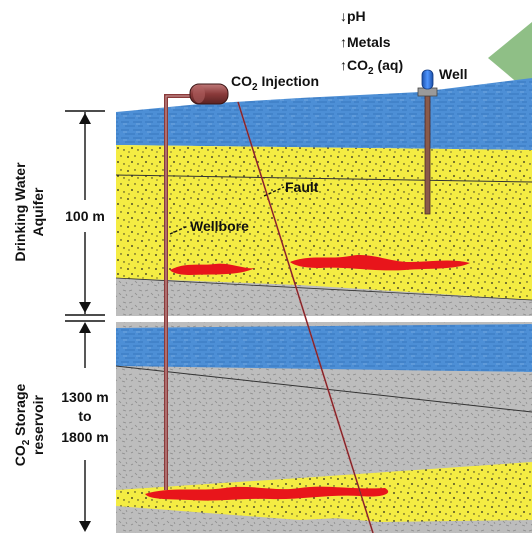  Describe the element at coordinates (427, 142) in the screenshot. I see `monitoring-well-icon` at that location.